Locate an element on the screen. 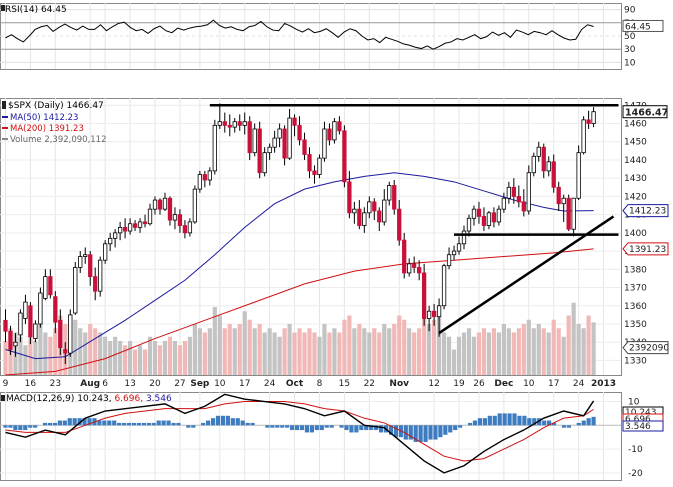  x-axis-label: 10 is located at coordinates (220, 384).